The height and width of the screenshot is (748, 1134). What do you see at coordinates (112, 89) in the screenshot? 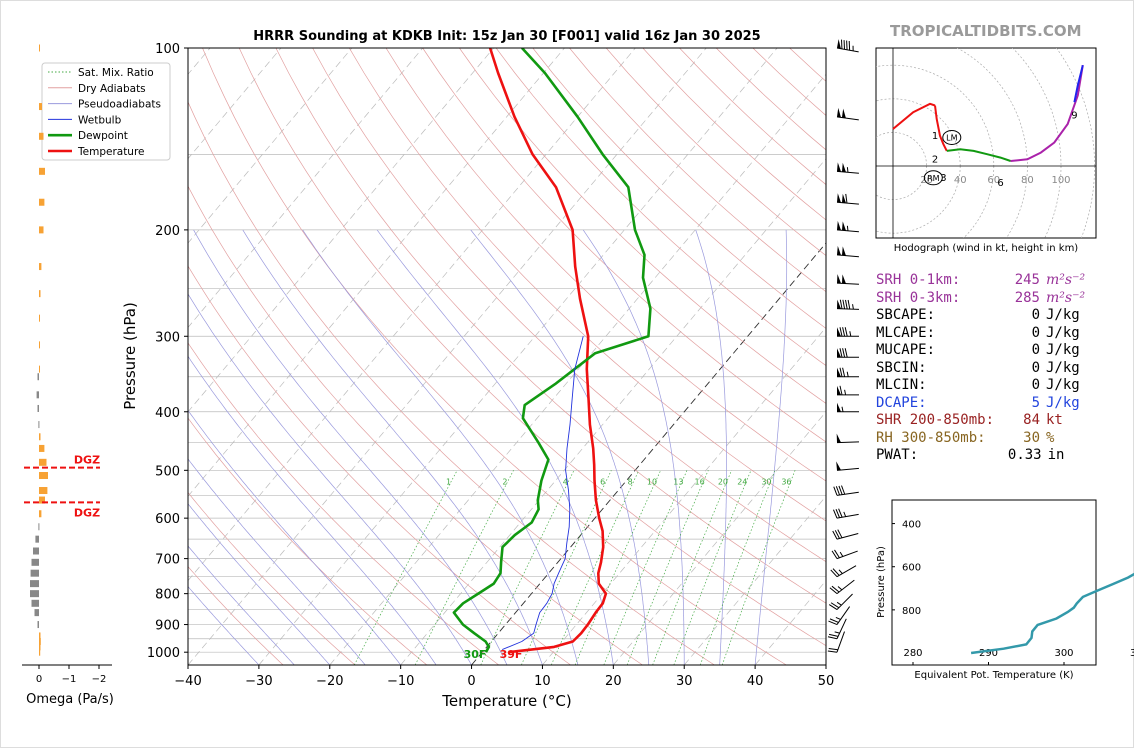
I see `legend-label: Dry Adiabats` at bounding box center [112, 89].